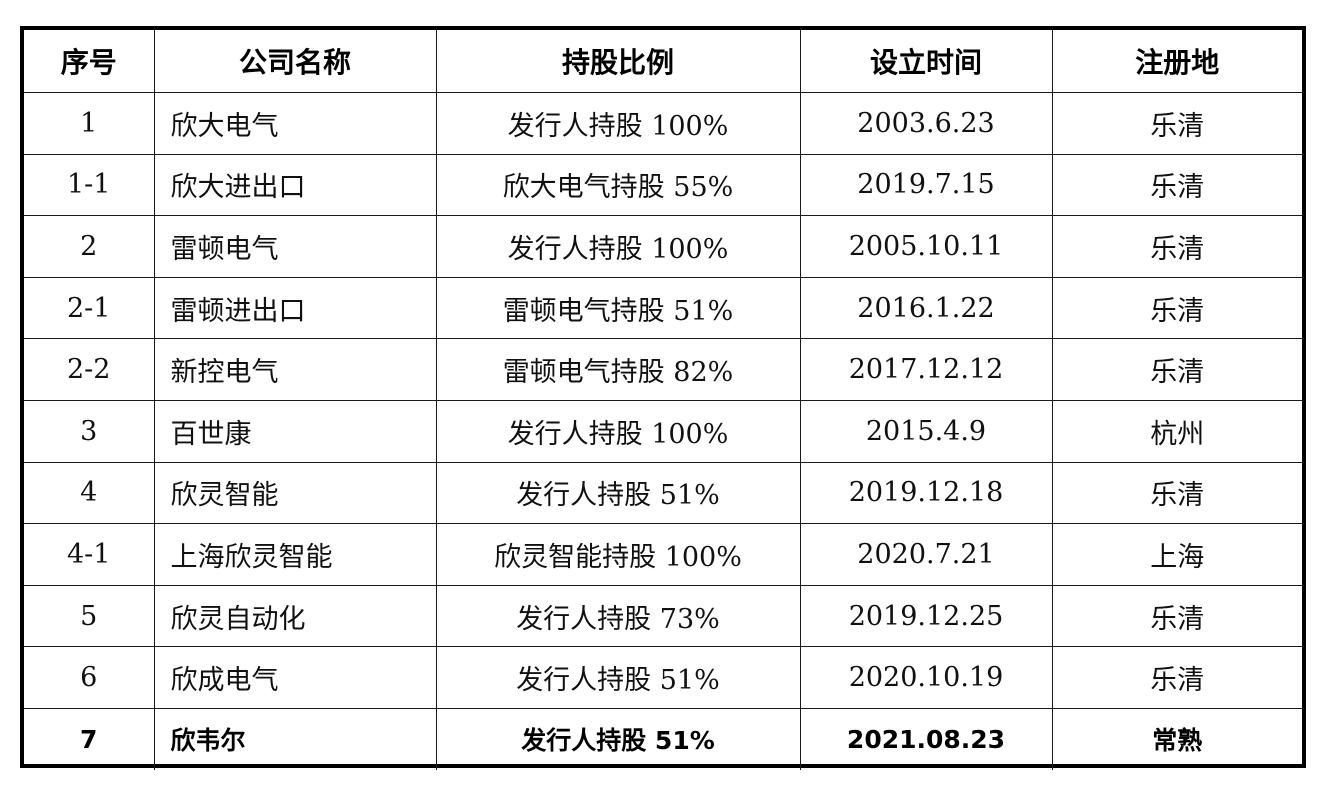 The height and width of the screenshot is (786, 1328). Describe the element at coordinates (295, 431) in the screenshot. I see `cell-company-name: 百世康` at that location.